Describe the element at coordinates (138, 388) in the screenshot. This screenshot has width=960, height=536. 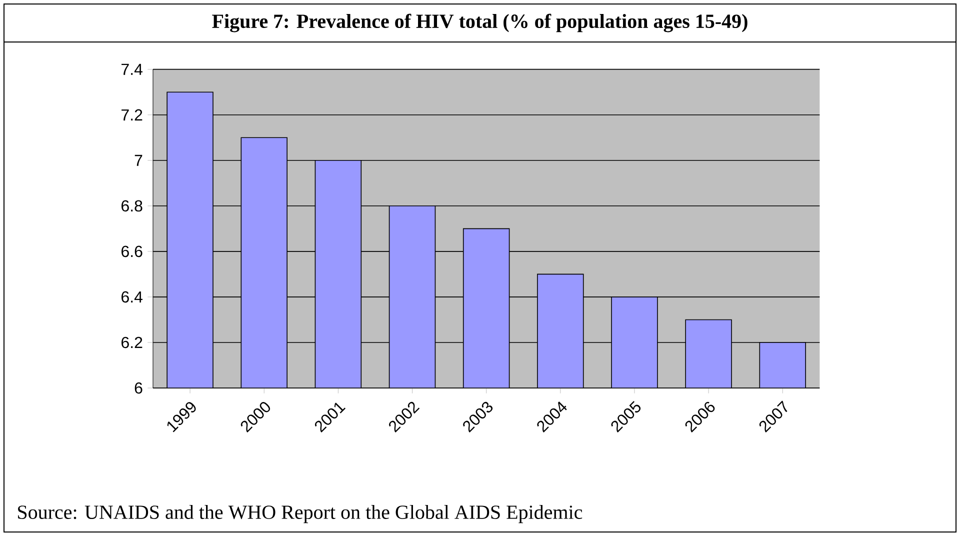
I see `y-tick-label: 6` at that location.